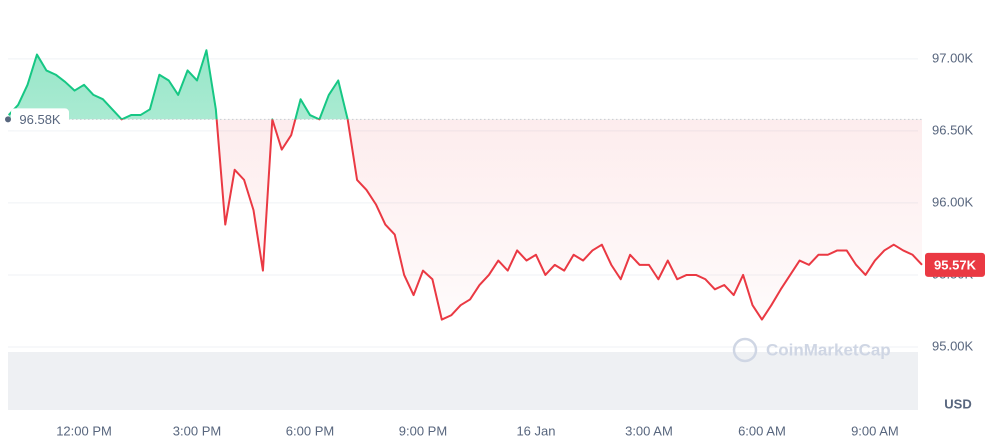 The image size is (990, 442). I want to click on watermark-group: CoinMarketCap, so click(811, 350).